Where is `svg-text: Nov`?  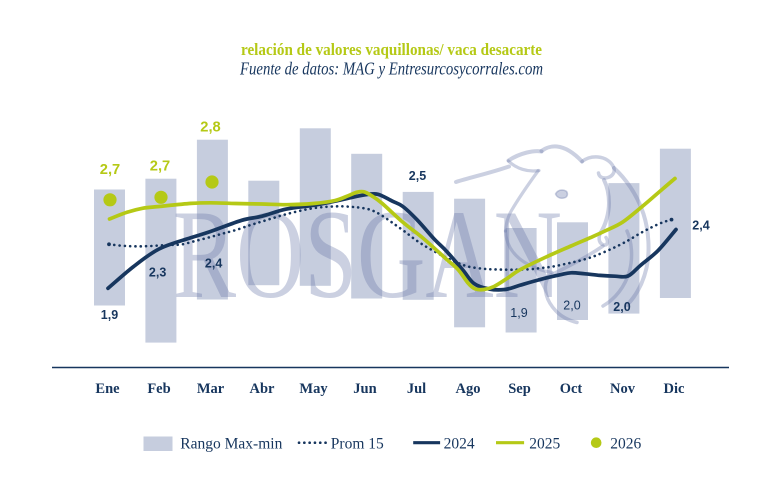 svg-text: Nov is located at coordinates (623, 389).